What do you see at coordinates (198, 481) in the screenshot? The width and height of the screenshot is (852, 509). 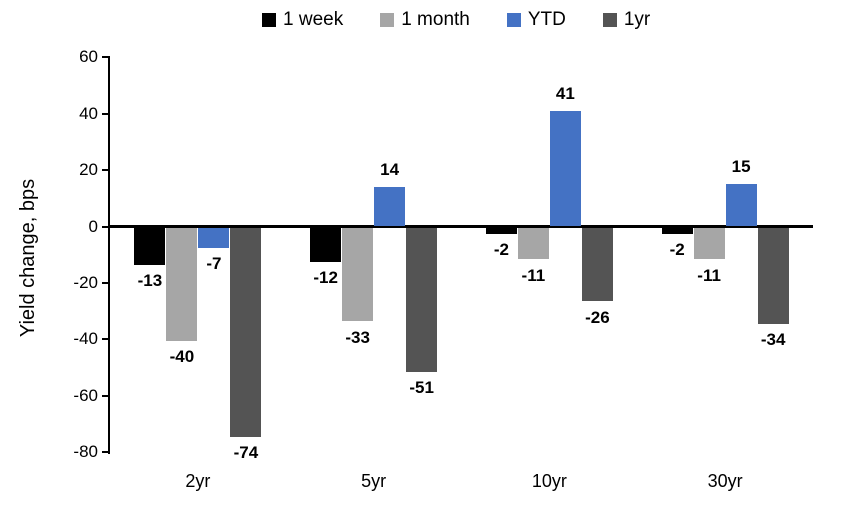 I see `category-label-2yr: 2yr` at bounding box center [198, 481].